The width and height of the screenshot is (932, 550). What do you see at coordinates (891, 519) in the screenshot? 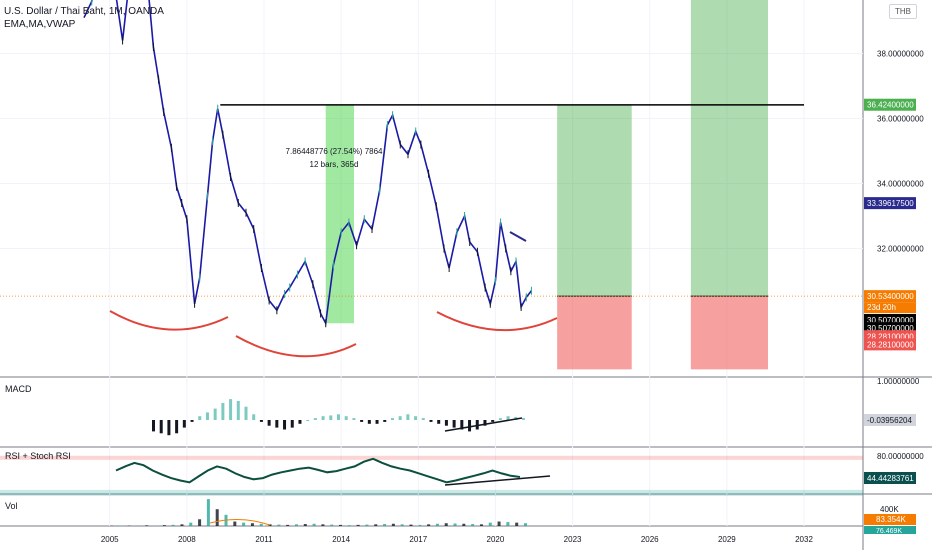
I see `vol-readout-1: 83.354K` at bounding box center [891, 519].